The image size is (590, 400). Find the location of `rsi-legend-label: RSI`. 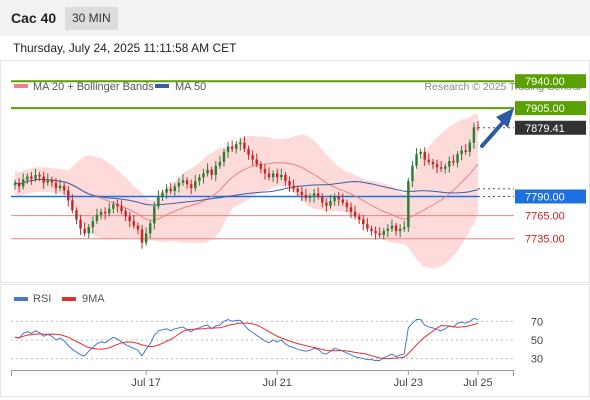

rsi-legend-label: RSI is located at coordinates (42, 299).